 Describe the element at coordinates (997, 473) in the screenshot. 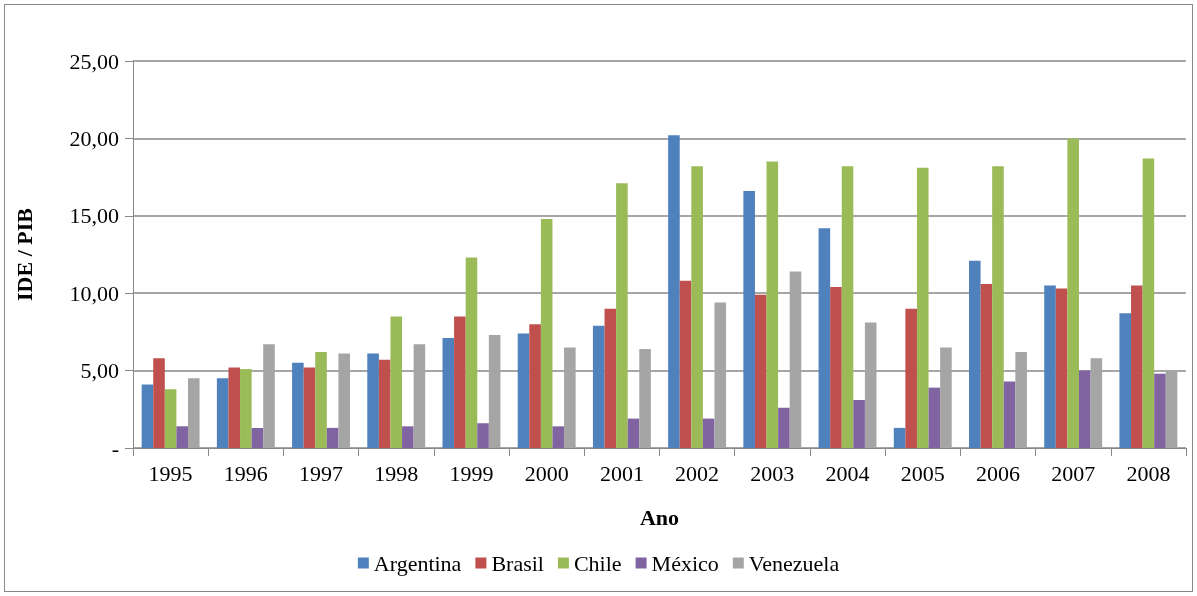

I see `x-tick-label: 2006` at that location.